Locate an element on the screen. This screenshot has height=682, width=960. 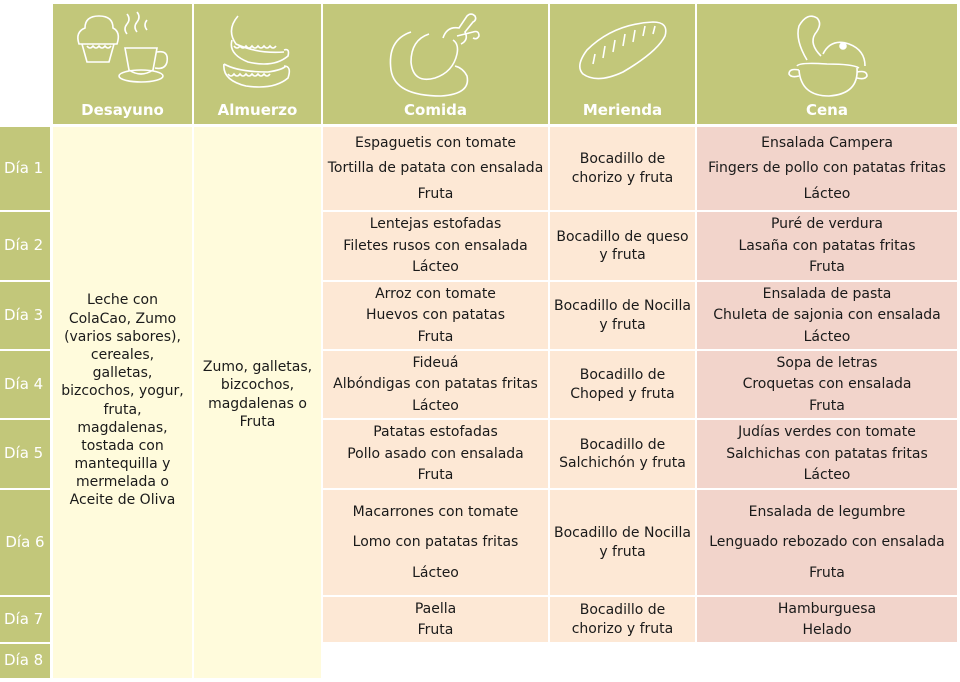
day-label: Día 3 is located at coordinates (25, 315).